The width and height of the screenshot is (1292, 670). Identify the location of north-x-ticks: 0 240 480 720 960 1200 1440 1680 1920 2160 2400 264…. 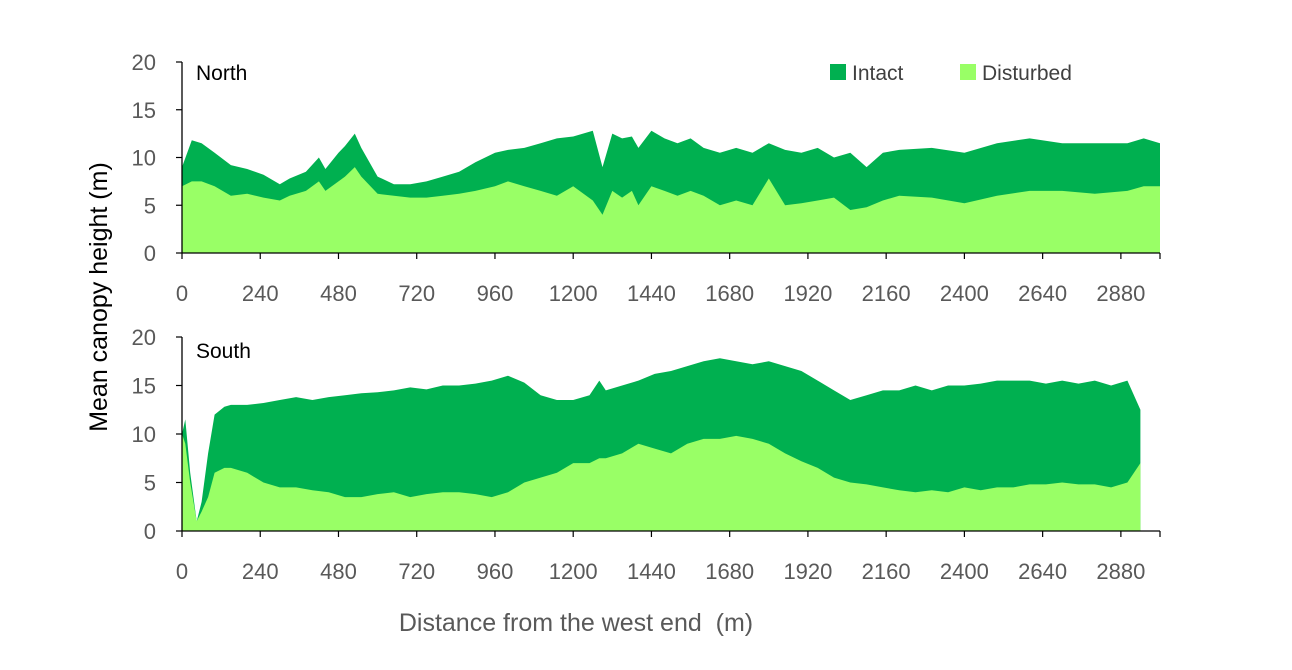
(668, 279).